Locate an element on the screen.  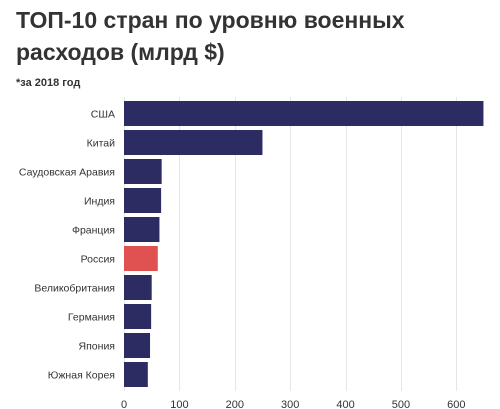
x-tick-label: 100 is located at coordinates (179, 404).